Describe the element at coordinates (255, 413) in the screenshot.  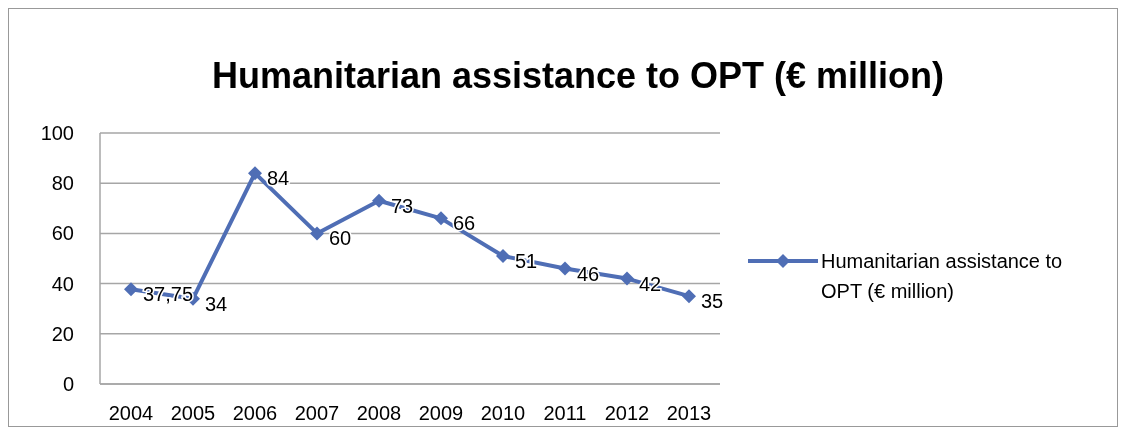
I see `x-tick-label: 2006` at that location.